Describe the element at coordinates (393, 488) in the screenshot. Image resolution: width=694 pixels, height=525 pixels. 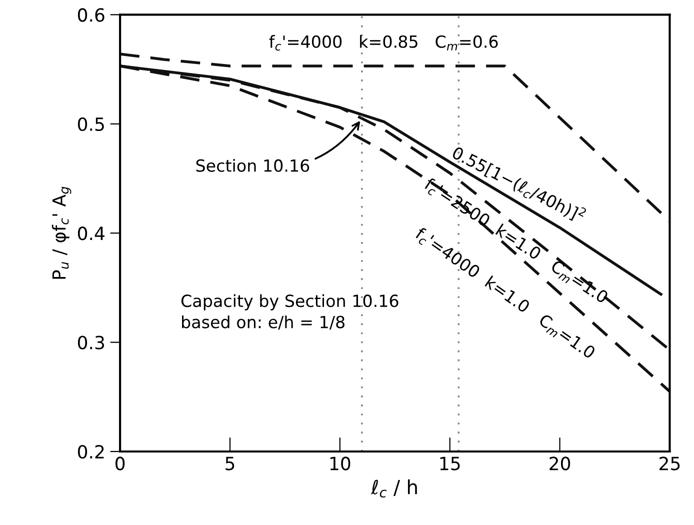
I see `x-axis-title: ℓ$_{c}$ / h` at that location.